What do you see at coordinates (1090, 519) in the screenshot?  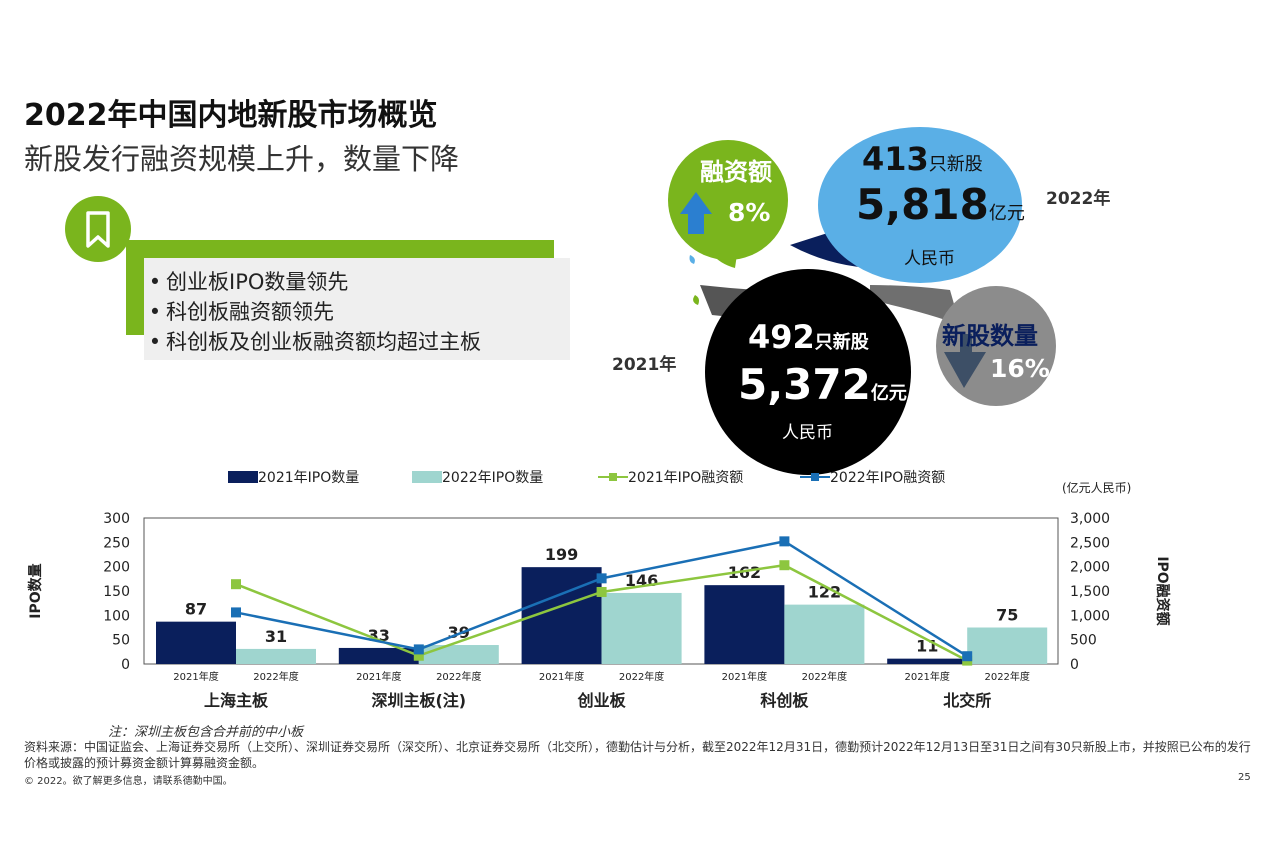 I see `right-axis-tick-label: 3,000` at bounding box center [1090, 519].